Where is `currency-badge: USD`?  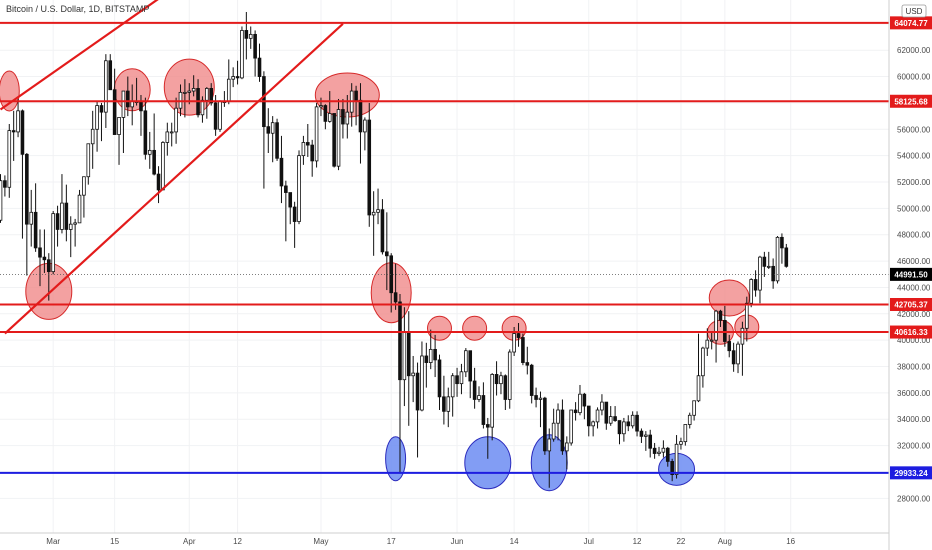 currency-badge: USD is located at coordinates (914, 11).